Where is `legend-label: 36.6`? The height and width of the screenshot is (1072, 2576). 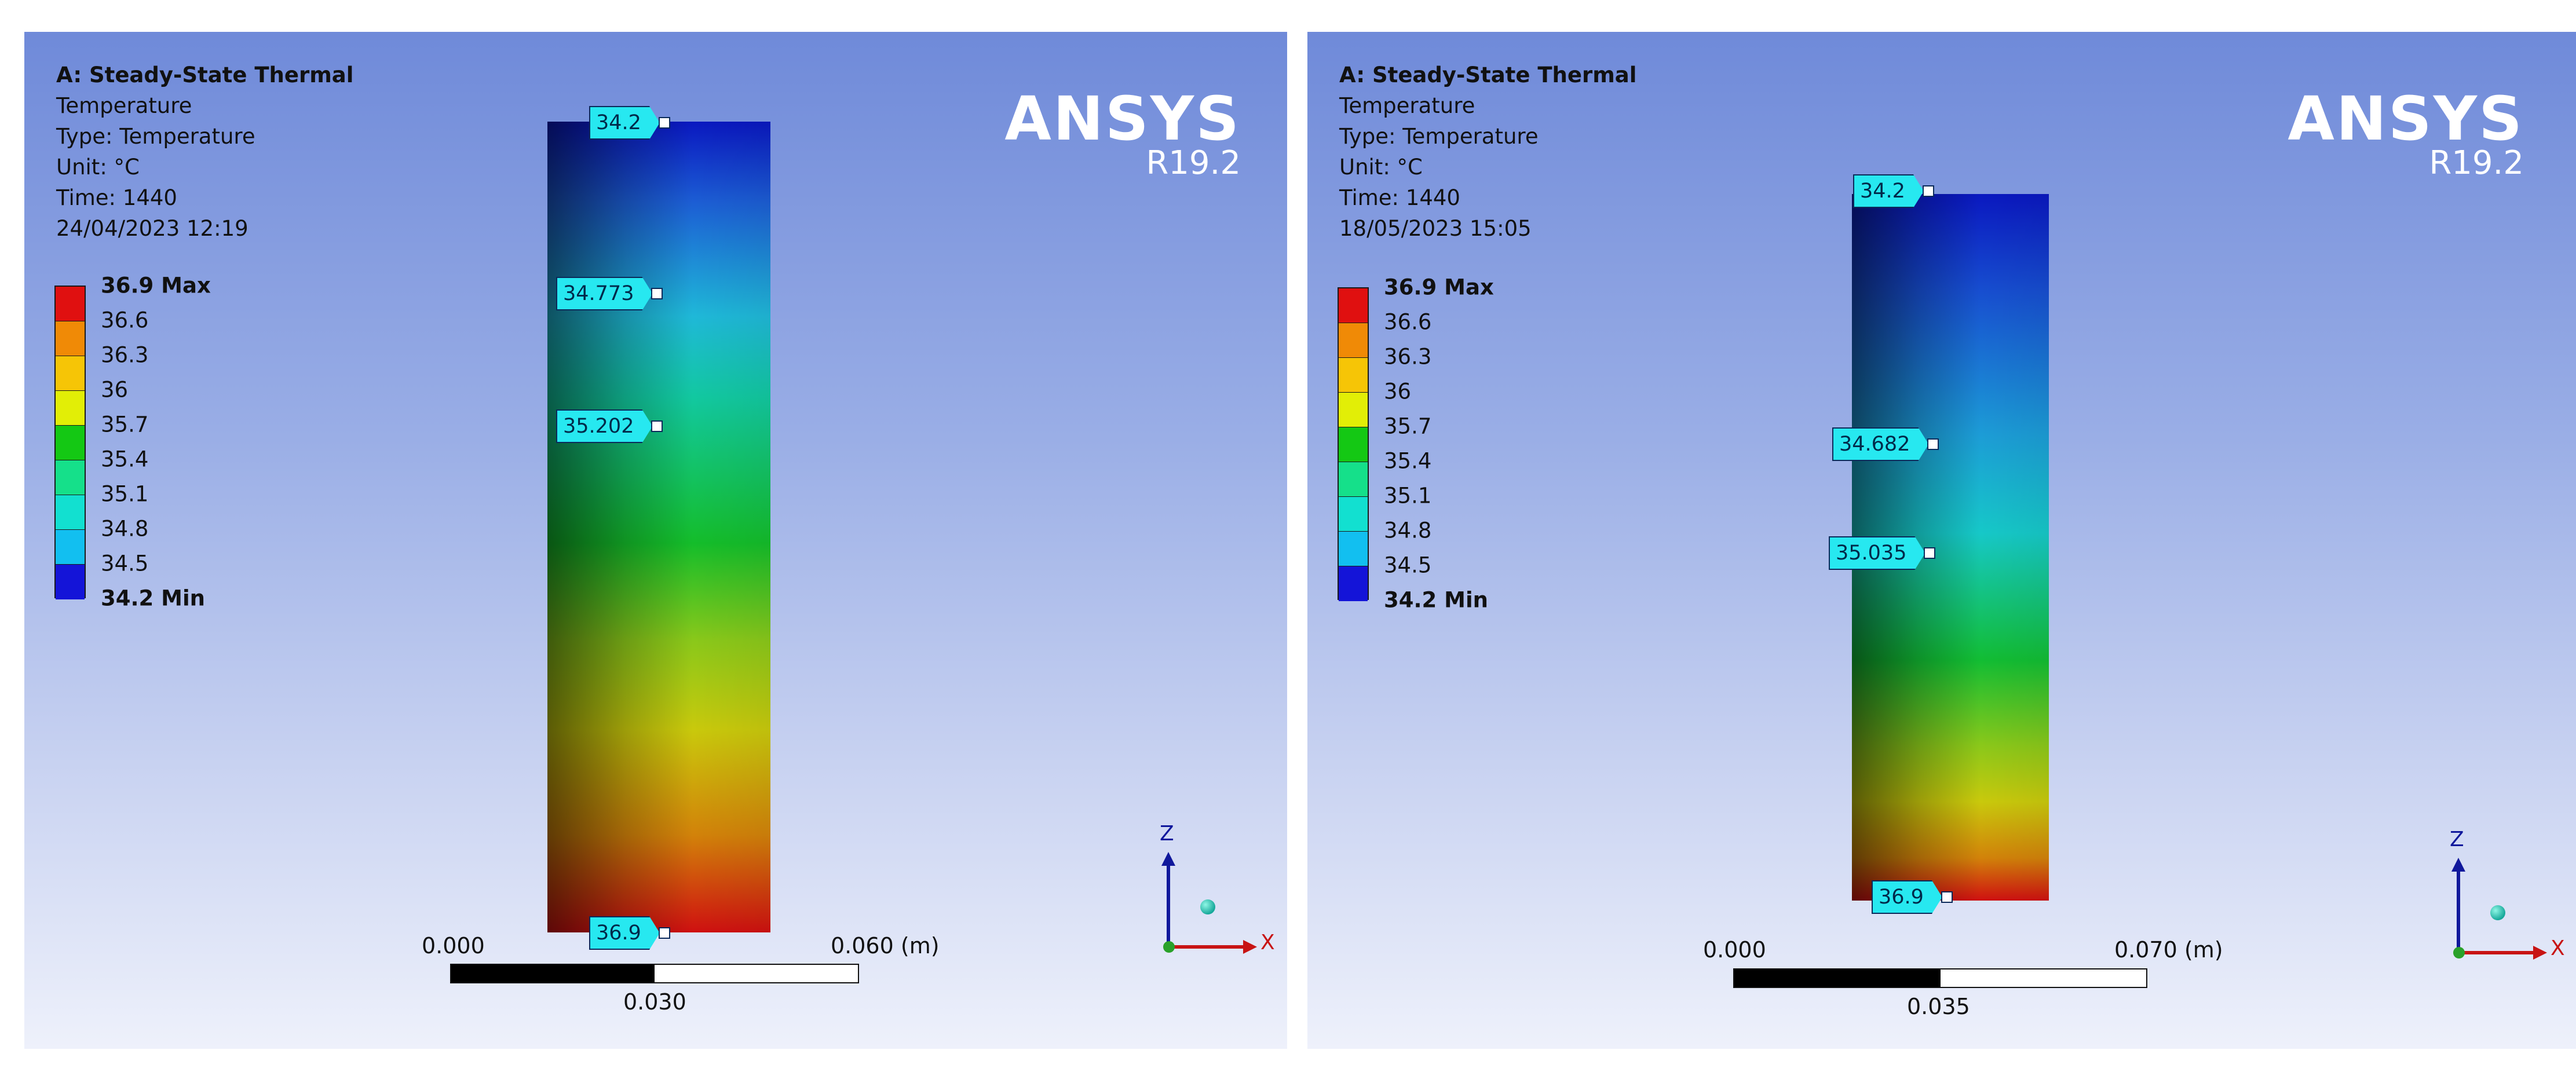
legend-label: 36.6 is located at coordinates (1408, 322).